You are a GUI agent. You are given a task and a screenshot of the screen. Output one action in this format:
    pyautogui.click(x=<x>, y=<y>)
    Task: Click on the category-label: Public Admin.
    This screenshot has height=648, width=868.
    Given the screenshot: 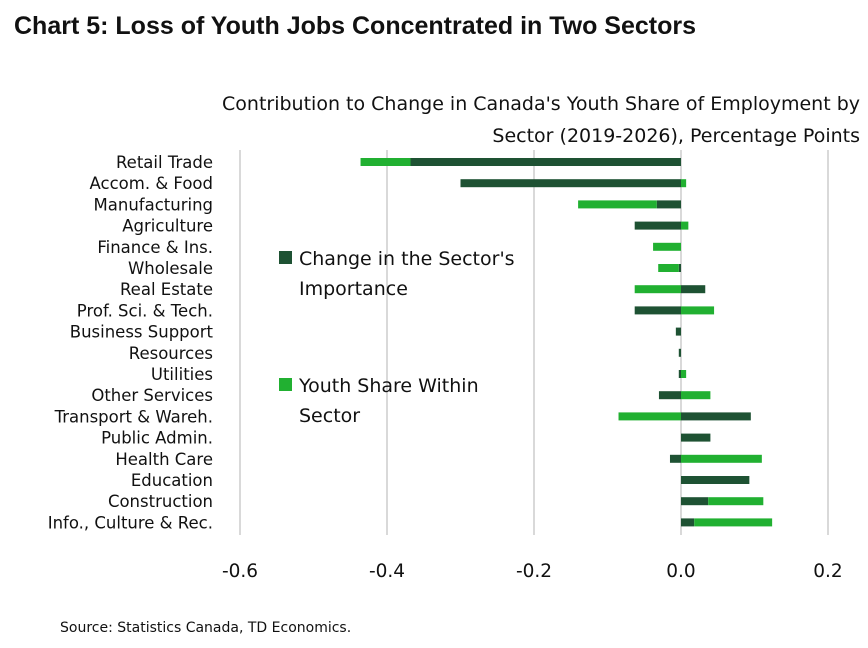 What is the action you would take?
    pyautogui.click(x=157, y=438)
    